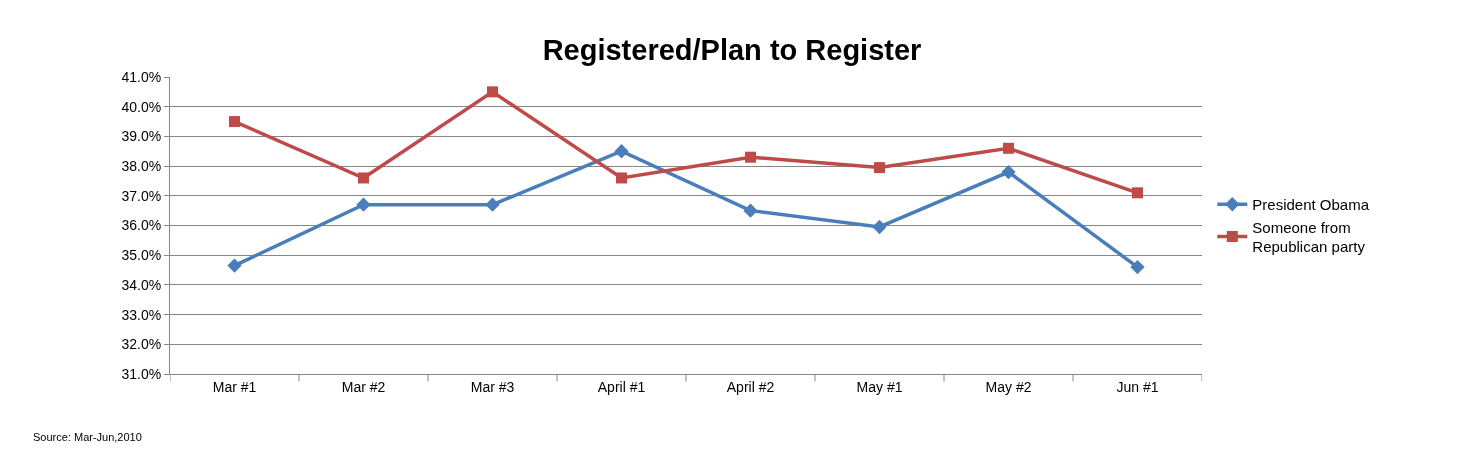 The width and height of the screenshot is (1464, 456). I want to click on x-tick-label: Mar #2, so click(363, 386).